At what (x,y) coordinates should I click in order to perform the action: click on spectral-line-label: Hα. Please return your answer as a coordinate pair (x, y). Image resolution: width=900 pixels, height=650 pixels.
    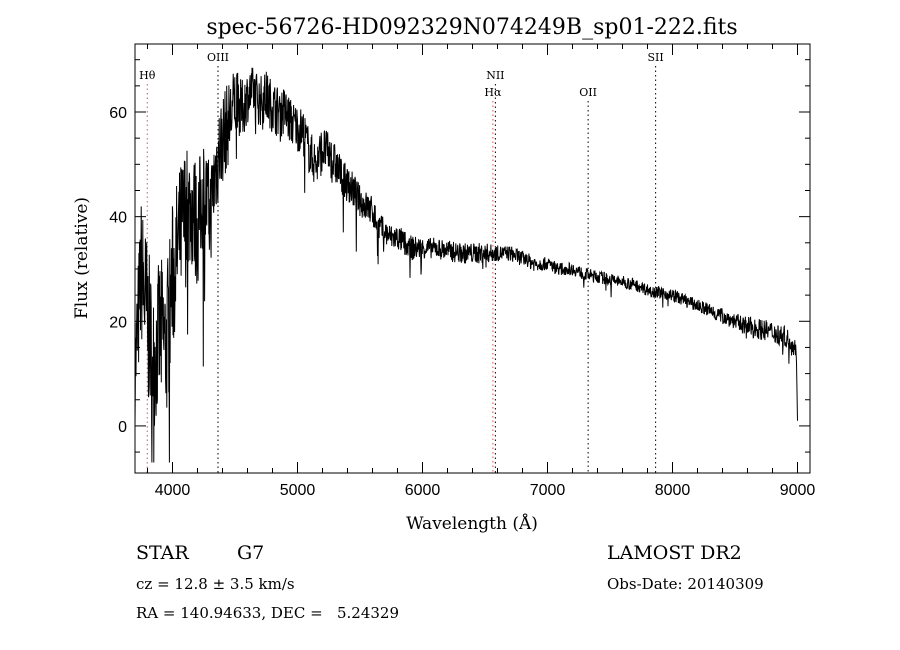
    Looking at the image, I should click on (493, 92).